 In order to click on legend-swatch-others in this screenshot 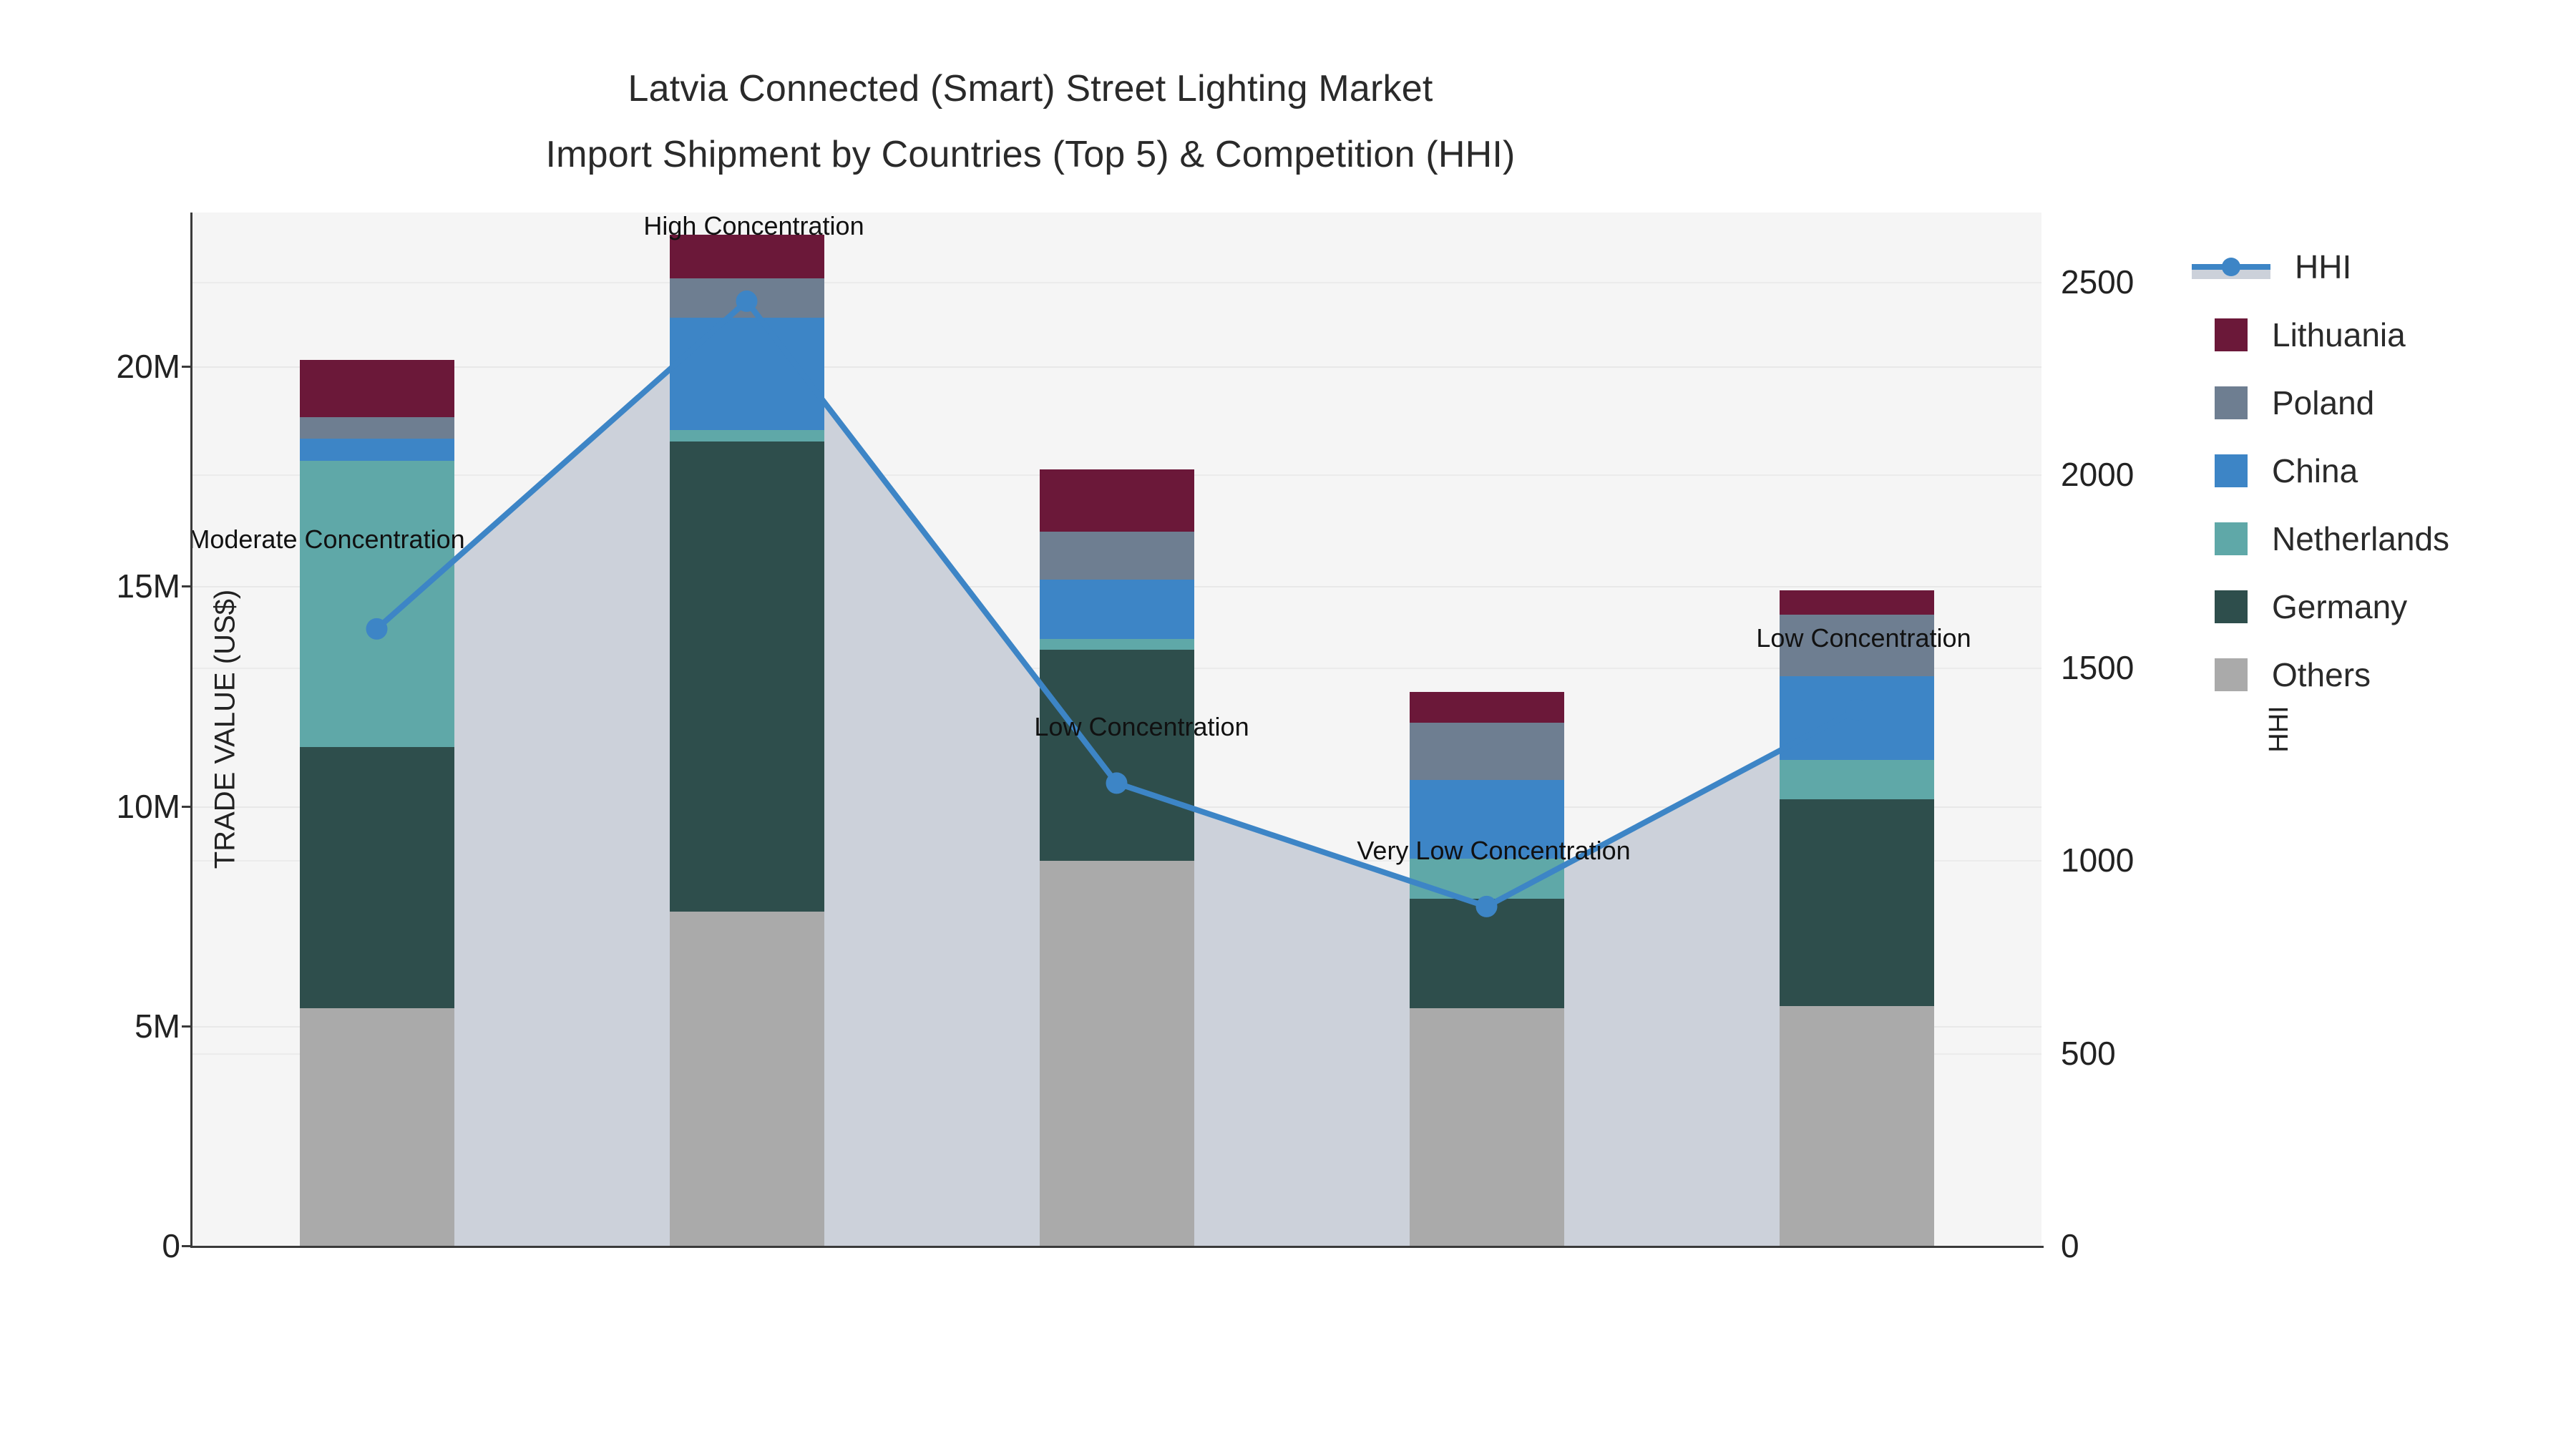, I will do `click(2231, 674)`.